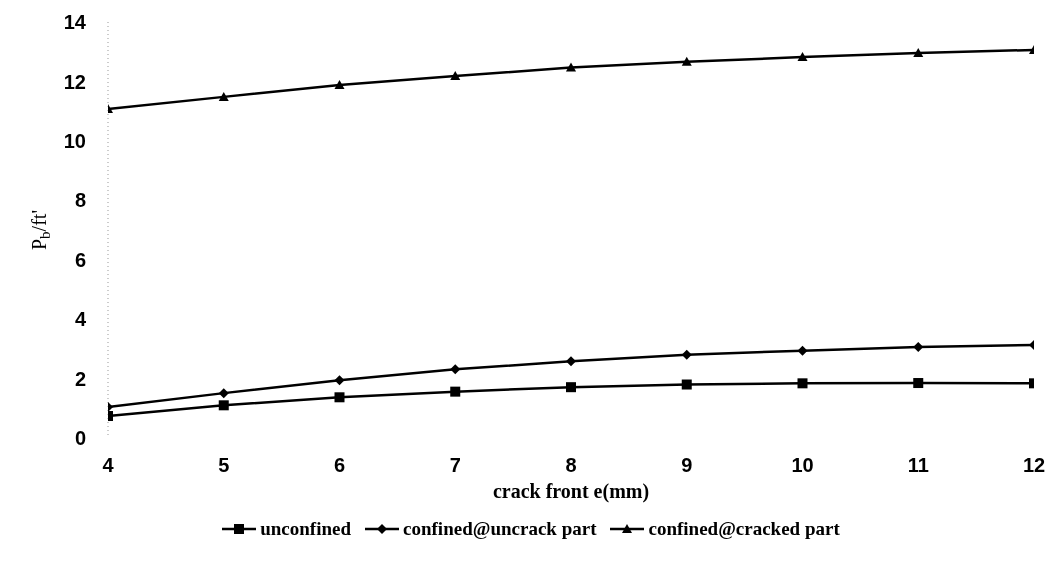 Image resolution: width=1060 pixels, height=578 pixels. What do you see at coordinates (224, 465) in the screenshot?
I see `x-tick-label: 5` at bounding box center [224, 465].